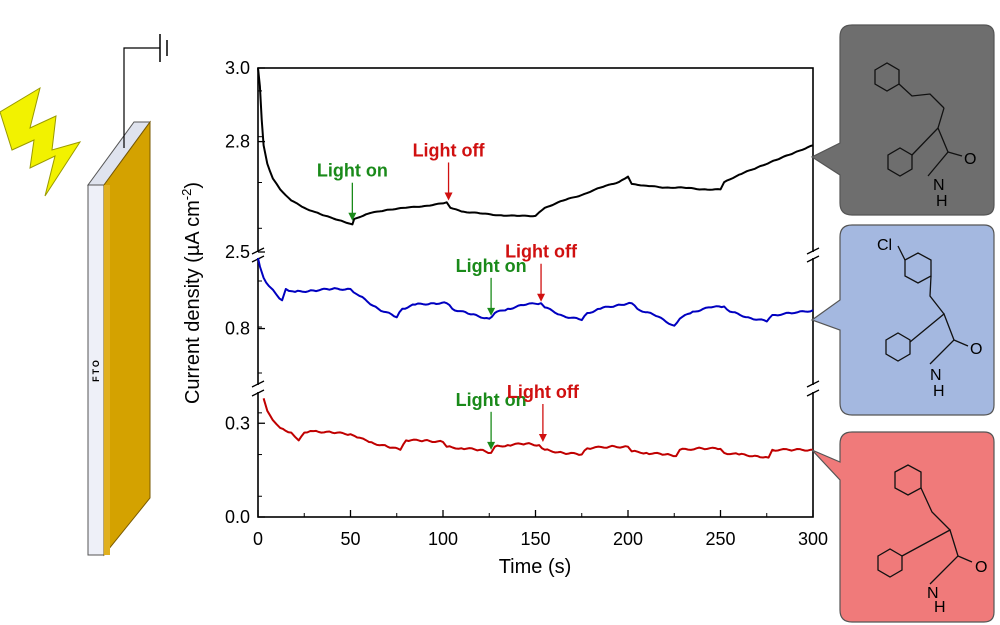 The image size is (1000, 625). What do you see at coordinates (237, 329) in the screenshot?
I see `y-tick-label: 0.8` at bounding box center [237, 329].